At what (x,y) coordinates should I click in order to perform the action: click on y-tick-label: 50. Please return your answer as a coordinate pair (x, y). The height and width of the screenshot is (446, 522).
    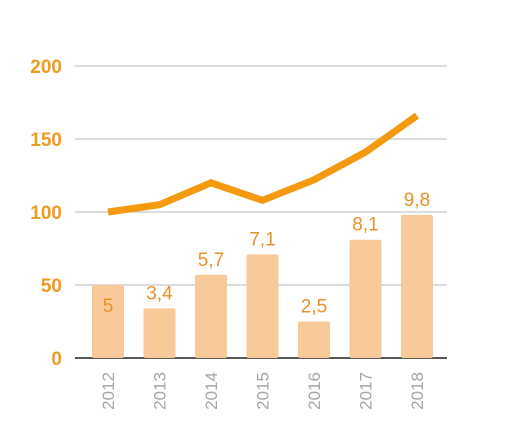
    Looking at the image, I should click on (51, 286).